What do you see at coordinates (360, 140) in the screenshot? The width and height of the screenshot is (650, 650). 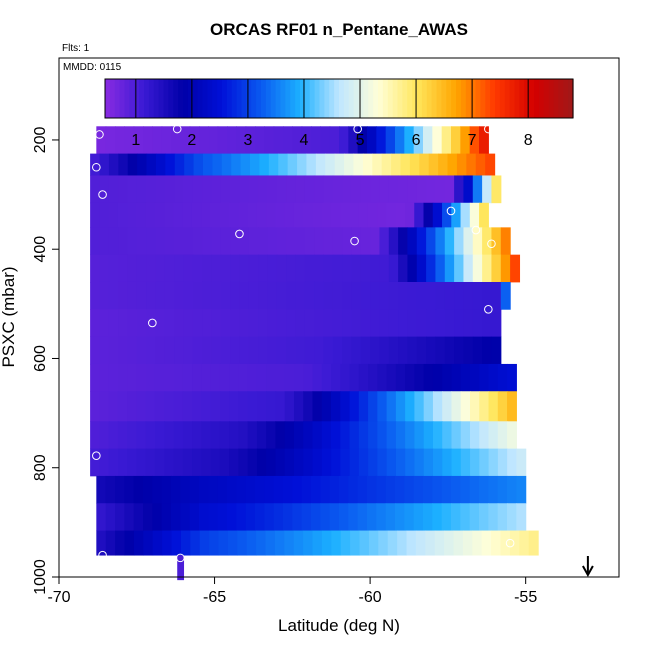 I see `colorbar-tick-label: 5` at bounding box center [360, 140].